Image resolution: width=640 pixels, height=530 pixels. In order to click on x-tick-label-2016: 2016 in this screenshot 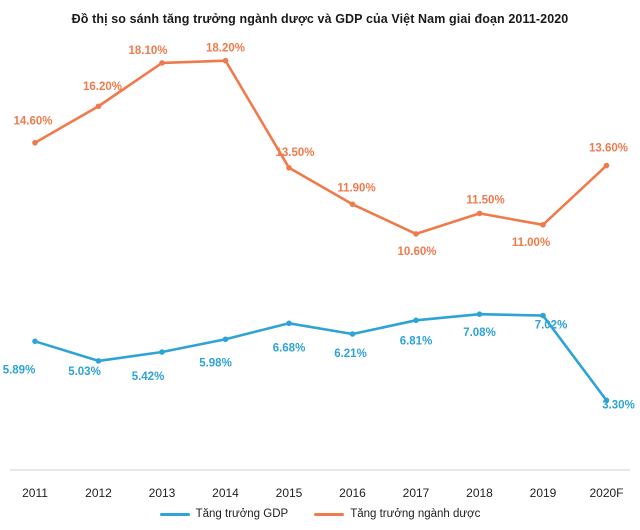, I will do `click(352, 493)`.